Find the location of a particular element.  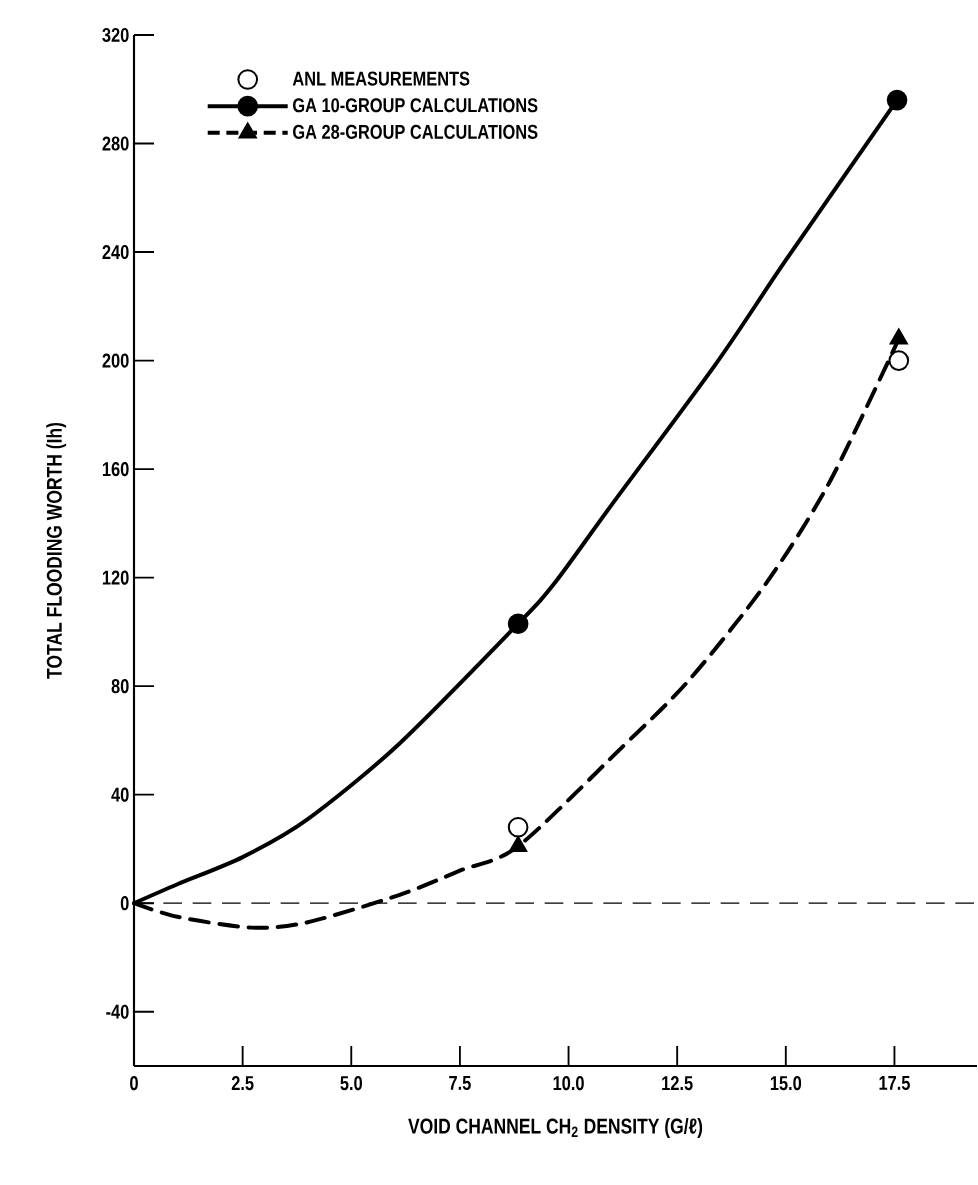

x-tick-label: 15.0 is located at coordinates (786, 1083).